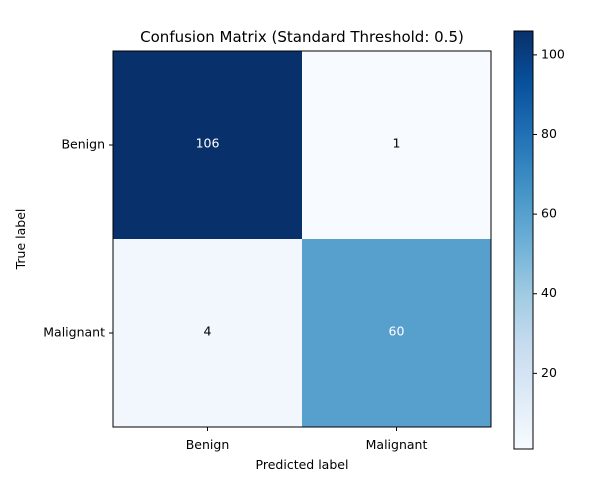 This screenshot has height=504, width=600. What do you see at coordinates (78, 238) in the screenshot?
I see `y-axis-ticks: Benign Malignant` at bounding box center [78, 238].